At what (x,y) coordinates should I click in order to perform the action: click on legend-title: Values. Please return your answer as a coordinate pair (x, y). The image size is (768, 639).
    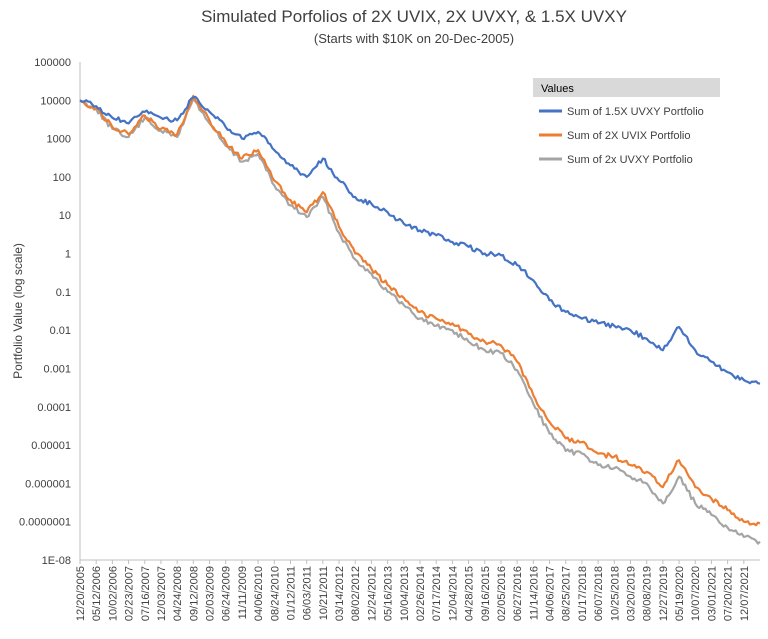
    Looking at the image, I should click on (557, 89).